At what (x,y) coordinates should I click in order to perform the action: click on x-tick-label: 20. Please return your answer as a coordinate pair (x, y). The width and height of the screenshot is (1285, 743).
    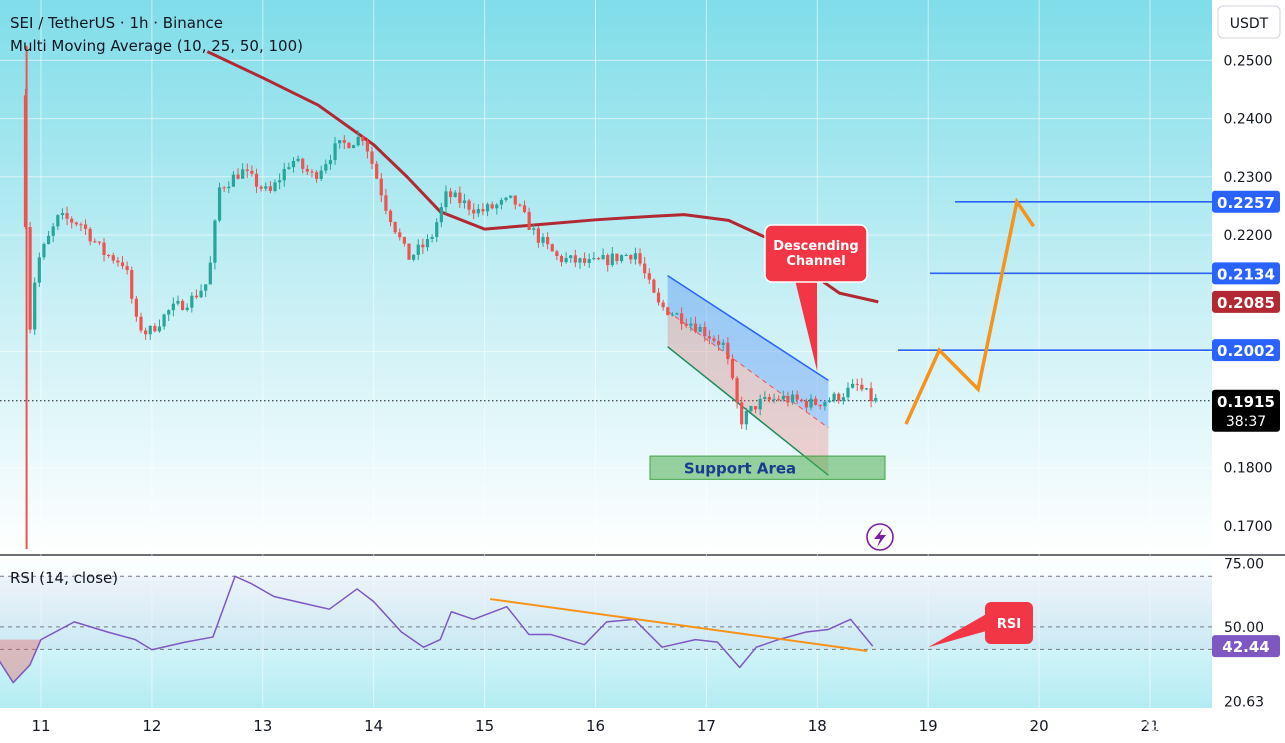
    Looking at the image, I should click on (1039, 726).